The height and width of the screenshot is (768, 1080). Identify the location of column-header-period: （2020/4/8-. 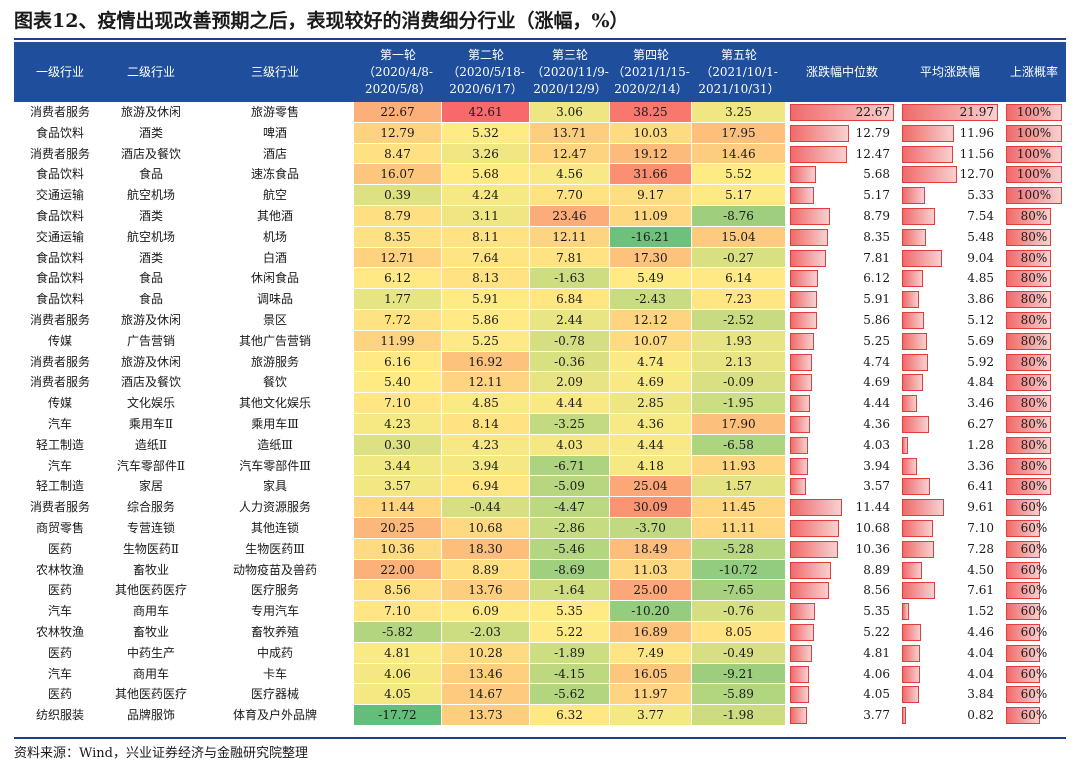
(398, 71).